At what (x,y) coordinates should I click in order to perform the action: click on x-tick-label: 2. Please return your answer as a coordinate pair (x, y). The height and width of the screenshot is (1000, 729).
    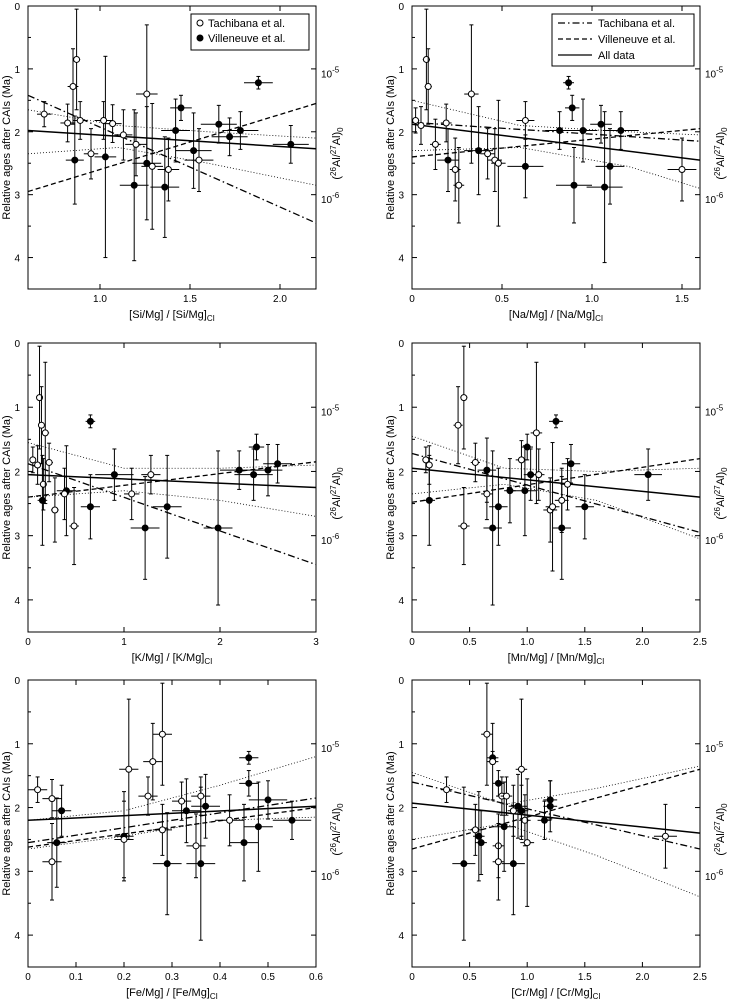
    Looking at the image, I should click on (220, 642).